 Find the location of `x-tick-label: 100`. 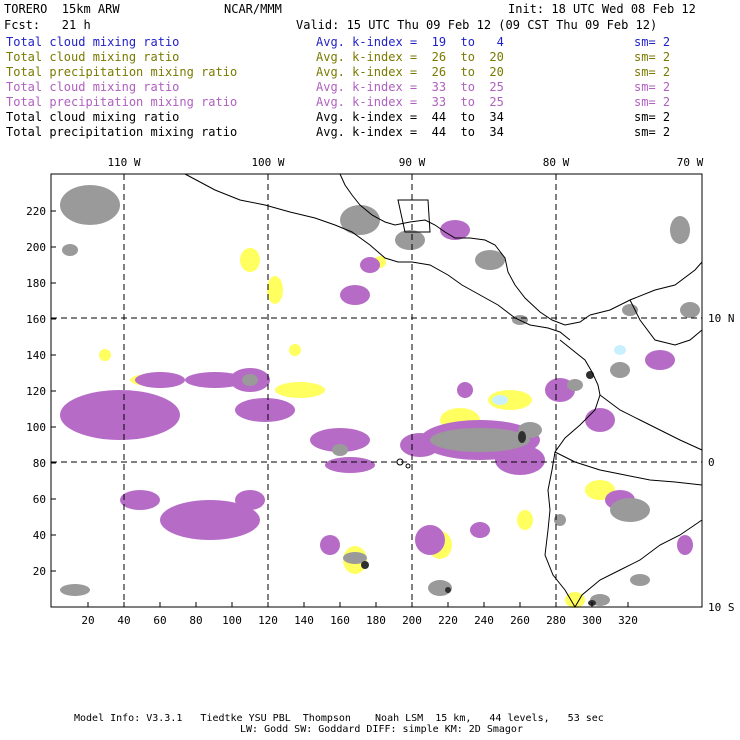

x-tick-label: 100 is located at coordinates (232, 620).